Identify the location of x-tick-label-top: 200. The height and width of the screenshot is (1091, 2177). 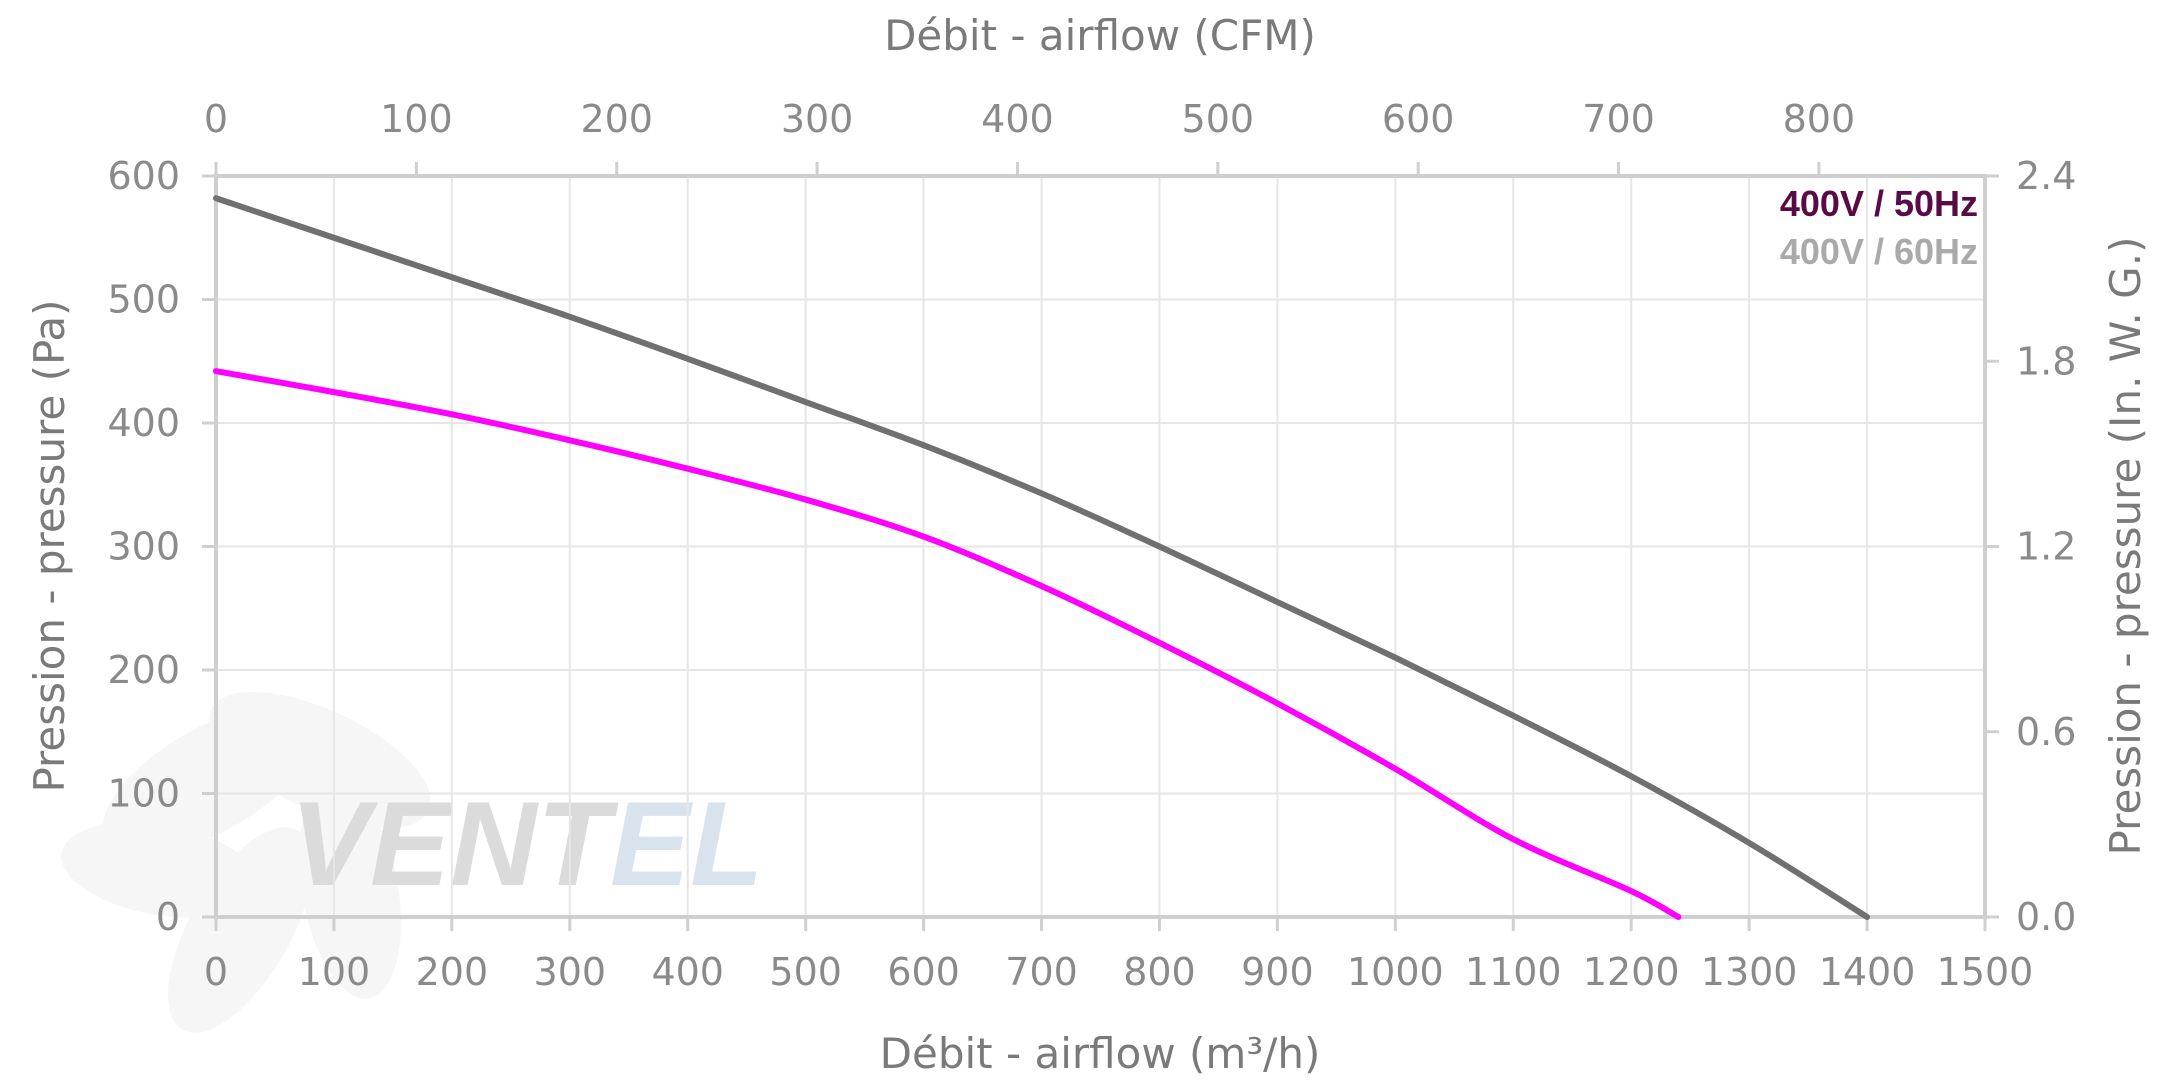
(616, 119).